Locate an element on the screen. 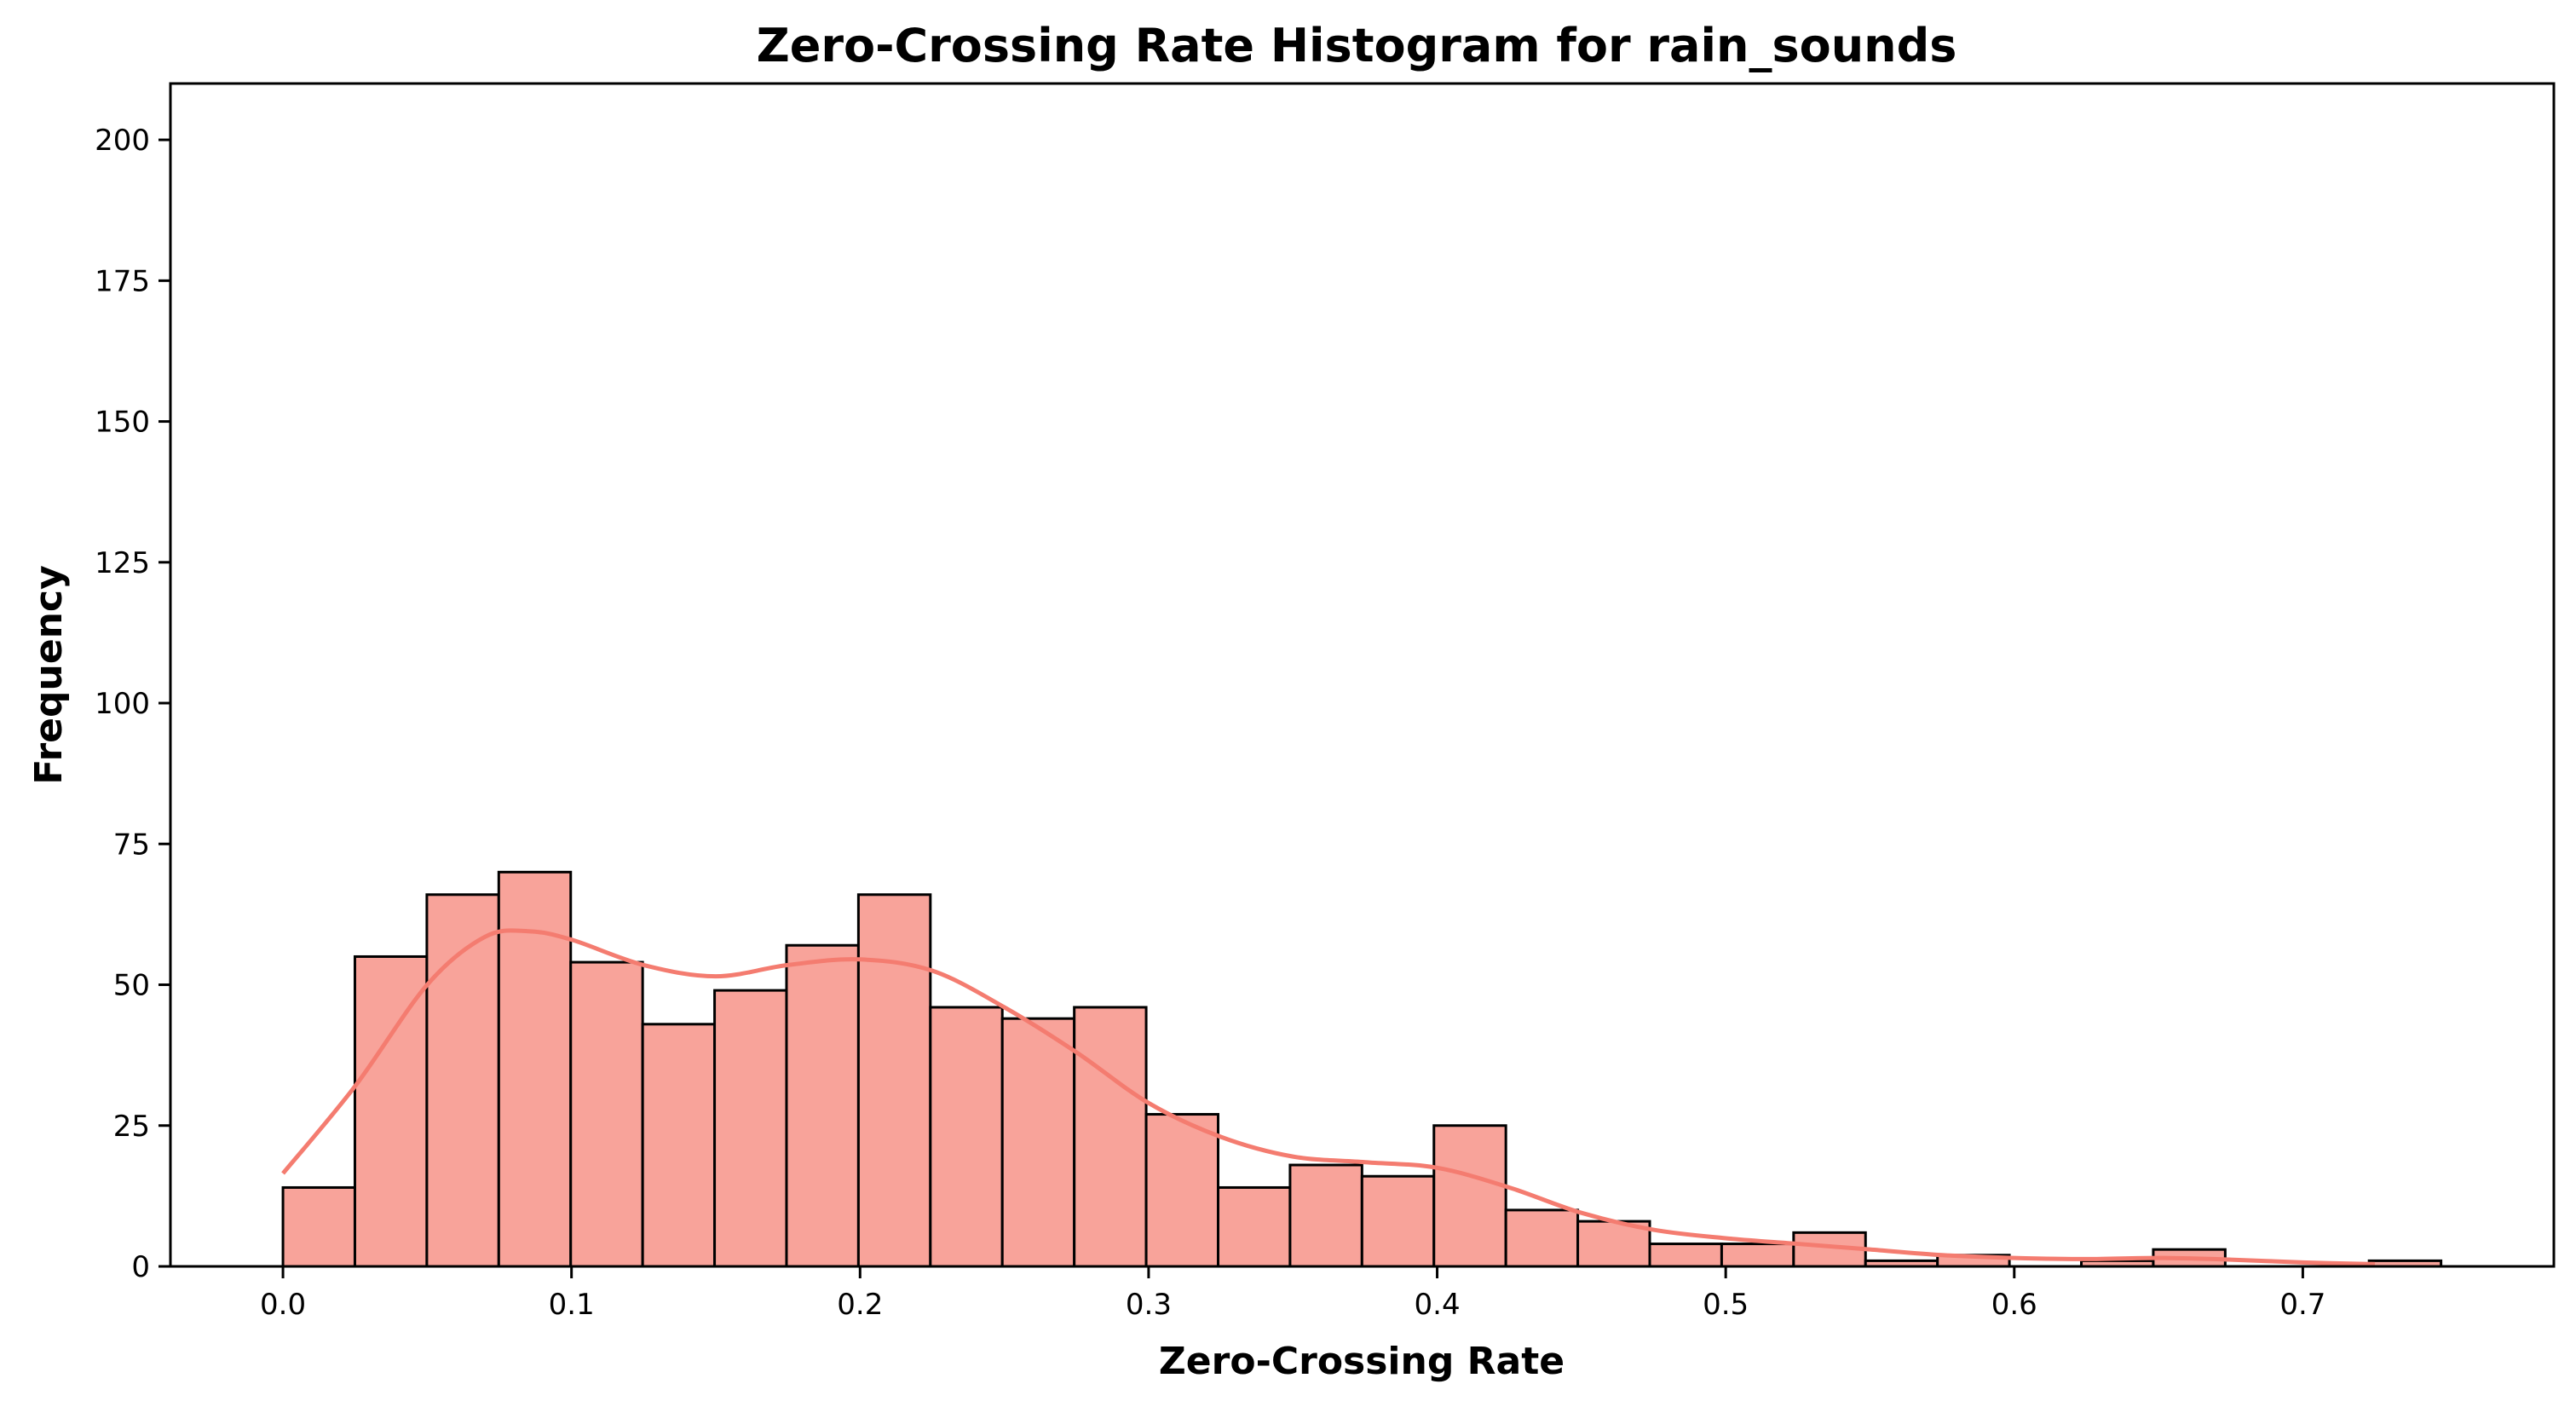 The width and height of the screenshot is (2576, 1407). x-axis-ticks: 0.0 0.1 0.2 0.3 0.4 0.5 0.6 0.7 is located at coordinates (1292, 1294).